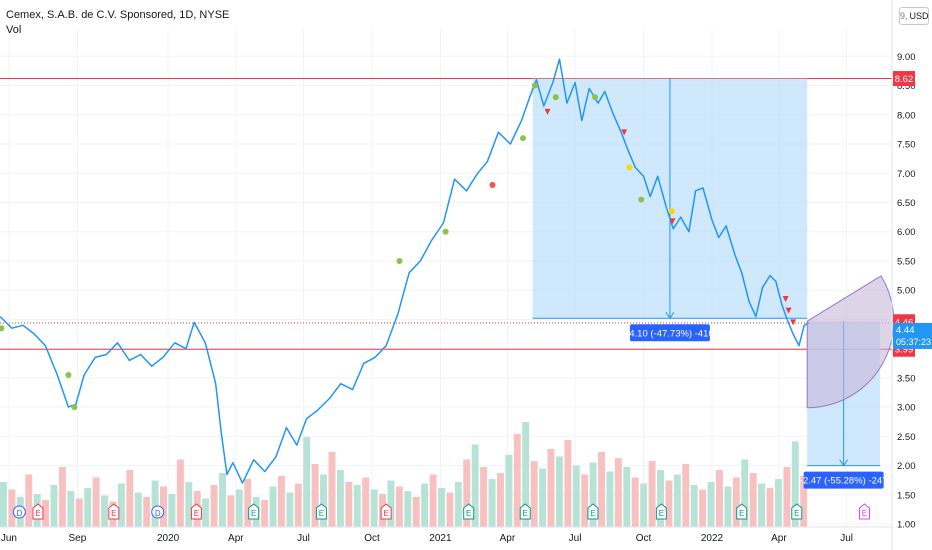 Image resolution: width=932 pixels, height=550 pixels. I want to click on y-tick-label: 3.50, so click(906, 378).